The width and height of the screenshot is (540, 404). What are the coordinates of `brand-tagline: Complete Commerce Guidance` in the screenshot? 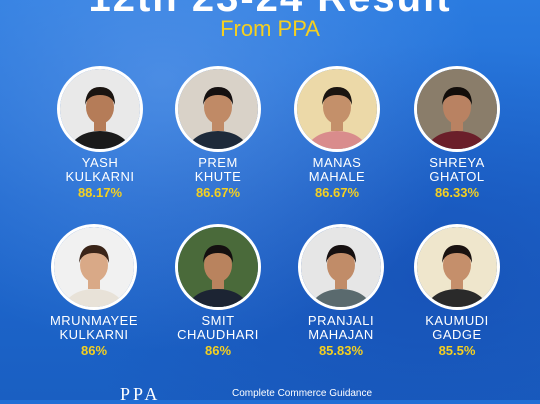 It's located at (302, 393).